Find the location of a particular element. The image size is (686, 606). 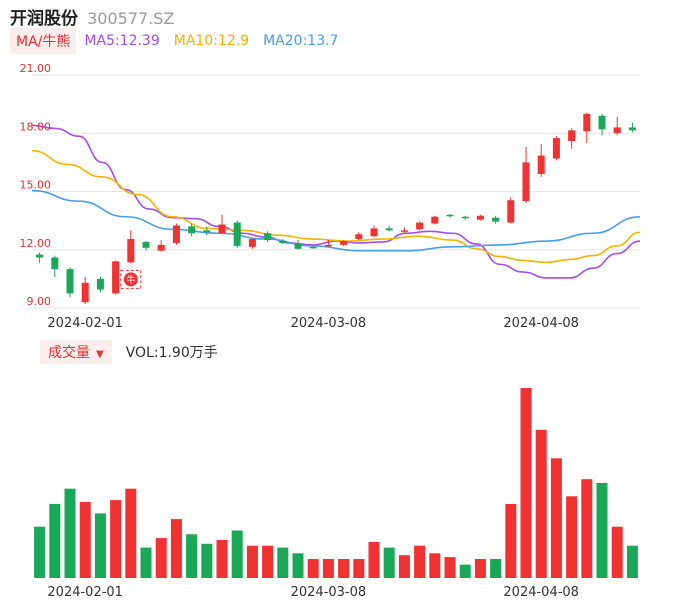

ma-legend: MA/牛熊 MA5:12.39 MA10:12.9 MA20:13.7 is located at coordinates (181, 41).